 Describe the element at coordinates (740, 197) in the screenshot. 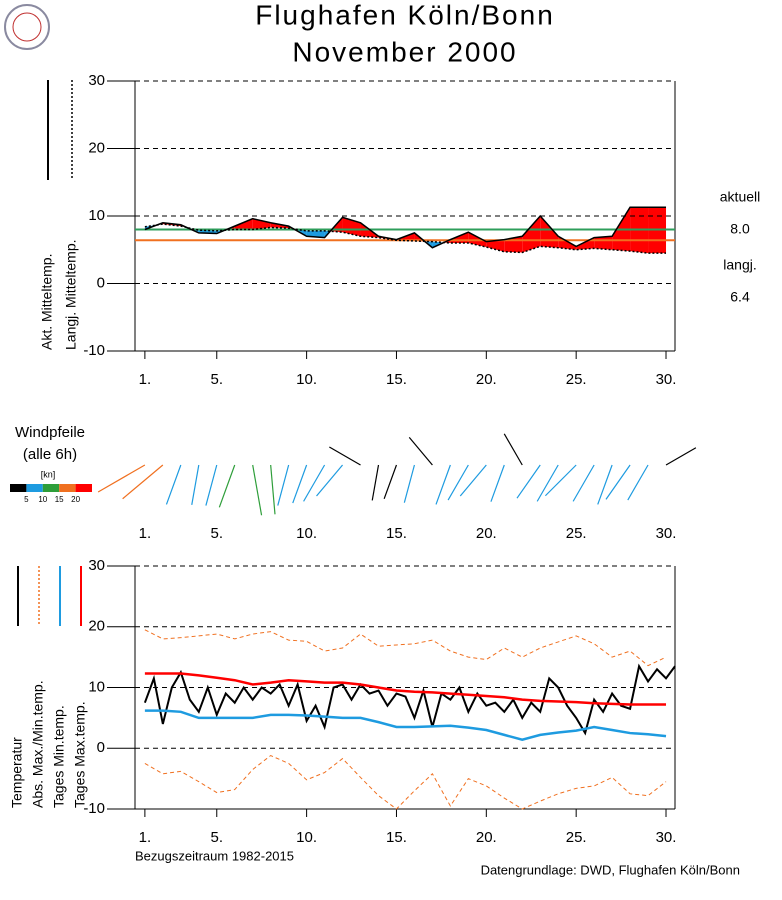

I see `reference-name: aktuell` at that location.